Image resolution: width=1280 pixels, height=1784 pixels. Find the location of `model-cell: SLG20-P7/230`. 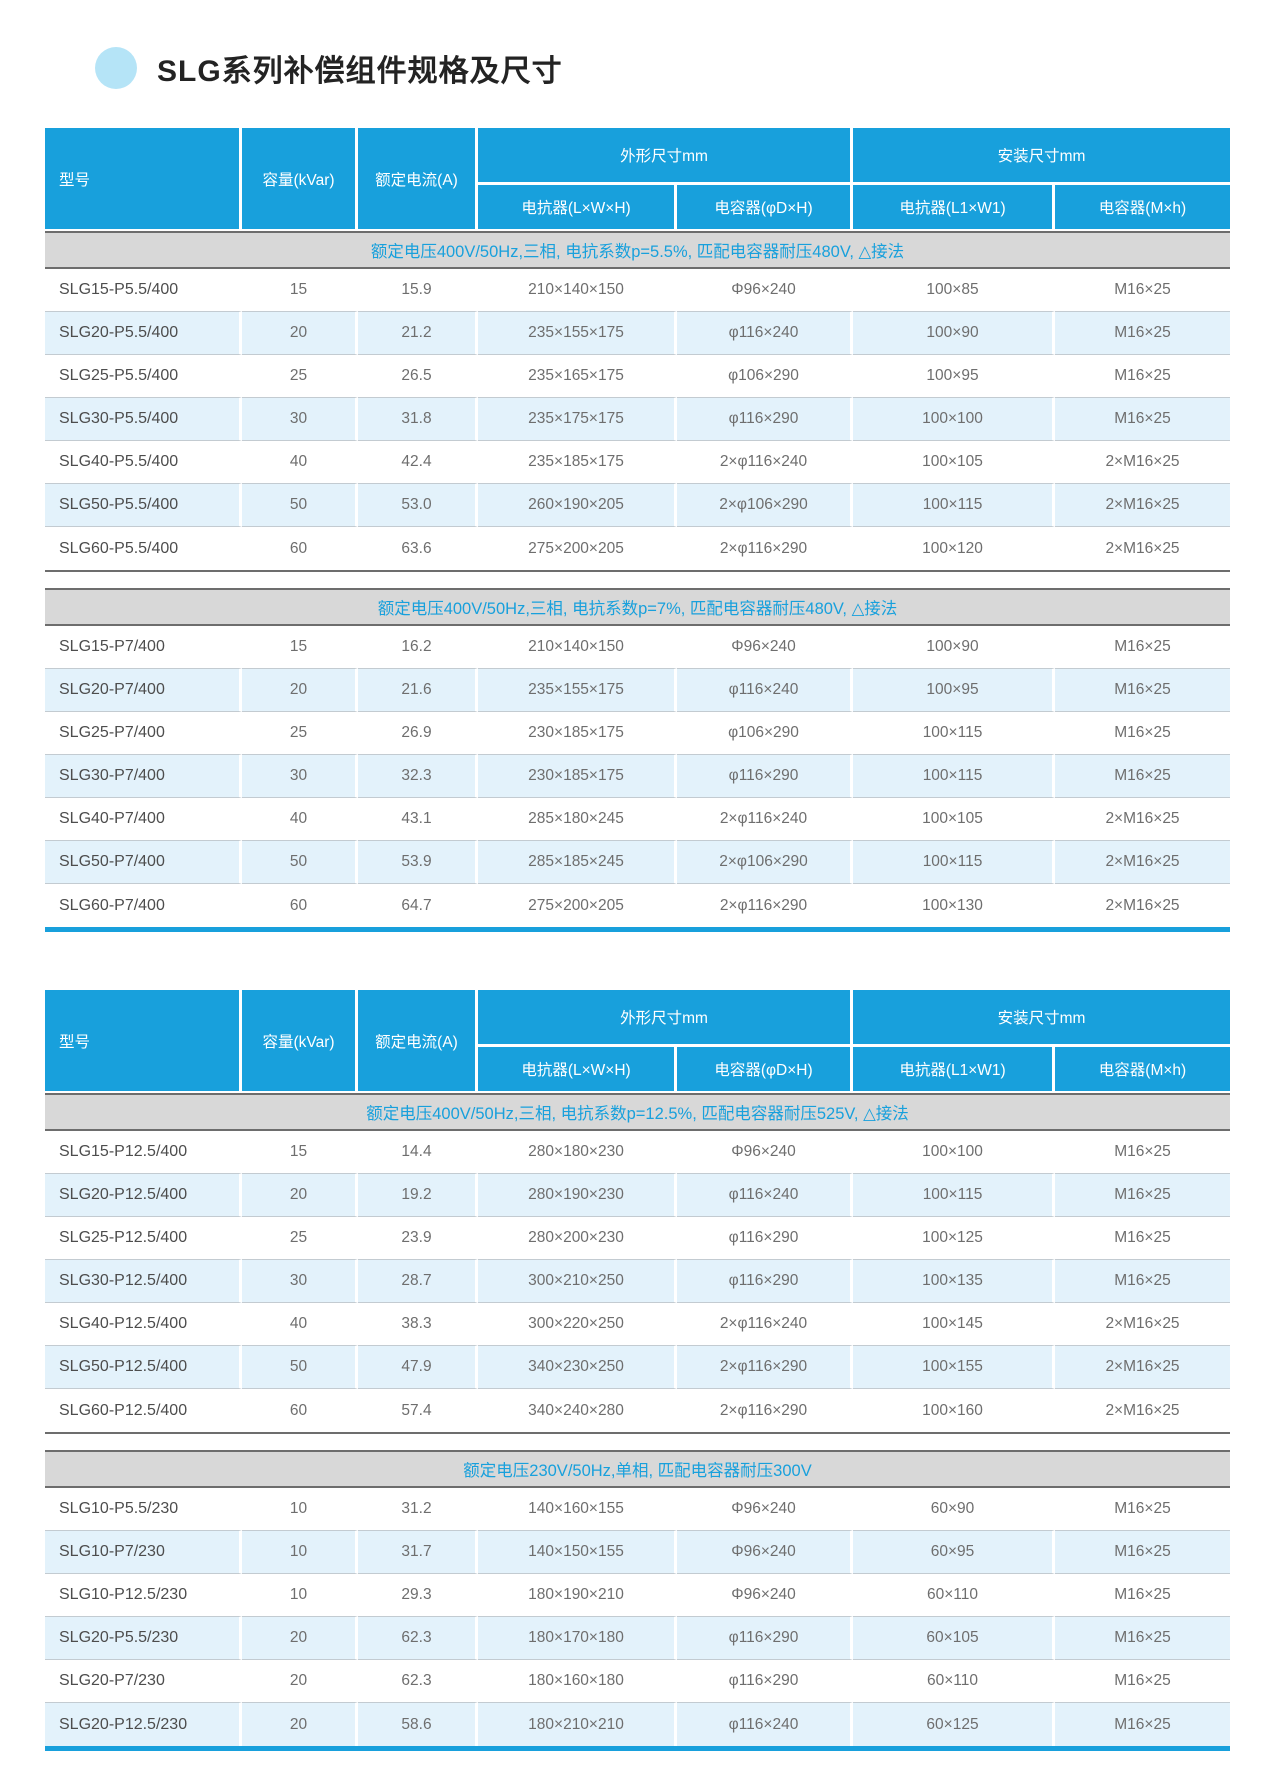

model-cell: SLG20-P7/230 is located at coordinates (143, 1681).